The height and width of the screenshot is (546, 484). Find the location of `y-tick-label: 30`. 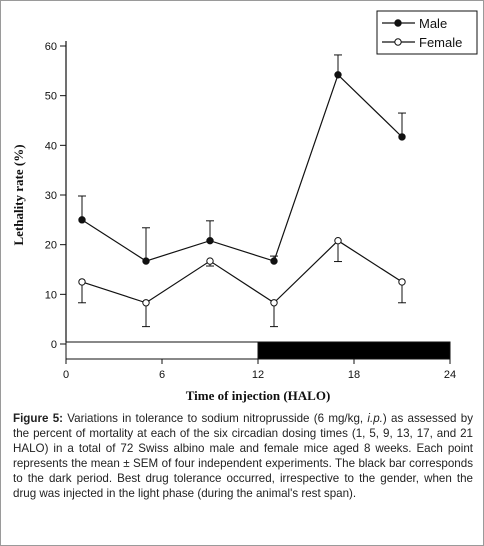

y-tick-label: 30 is located at coordinates (51, 196).